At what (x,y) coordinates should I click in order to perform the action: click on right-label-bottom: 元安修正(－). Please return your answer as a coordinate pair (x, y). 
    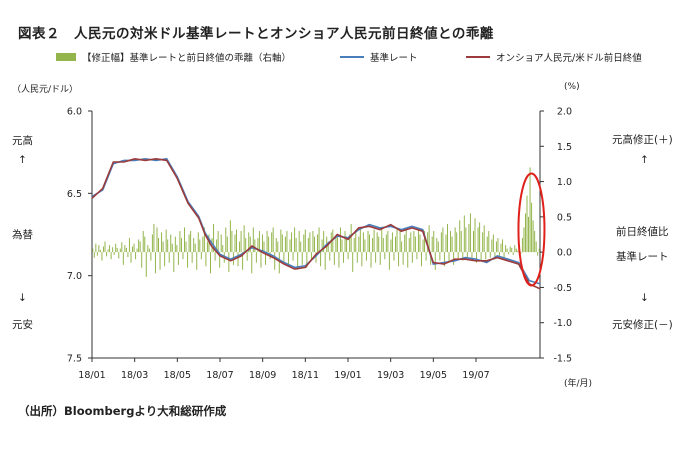
    Looking at the image, I should click on (642, 325).